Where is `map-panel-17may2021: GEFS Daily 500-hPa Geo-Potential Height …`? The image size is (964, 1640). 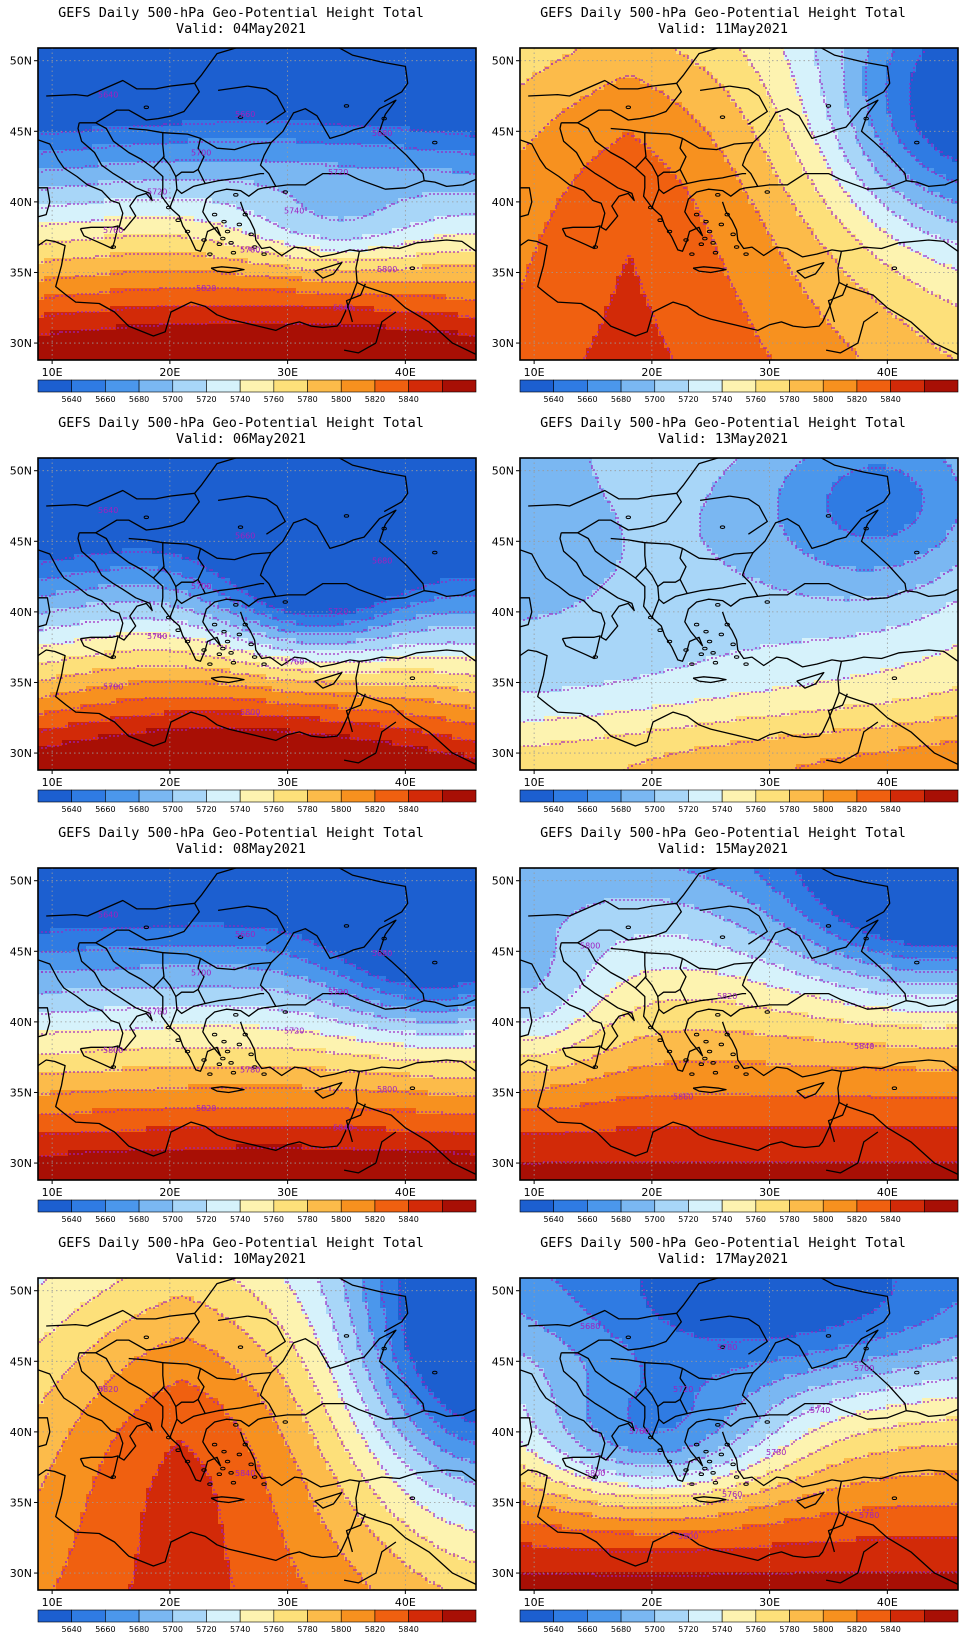 map-panel-17may2021: GEFS Daily 500-hPa Geo-Potential Height … is located at coordinates (723, 1435).